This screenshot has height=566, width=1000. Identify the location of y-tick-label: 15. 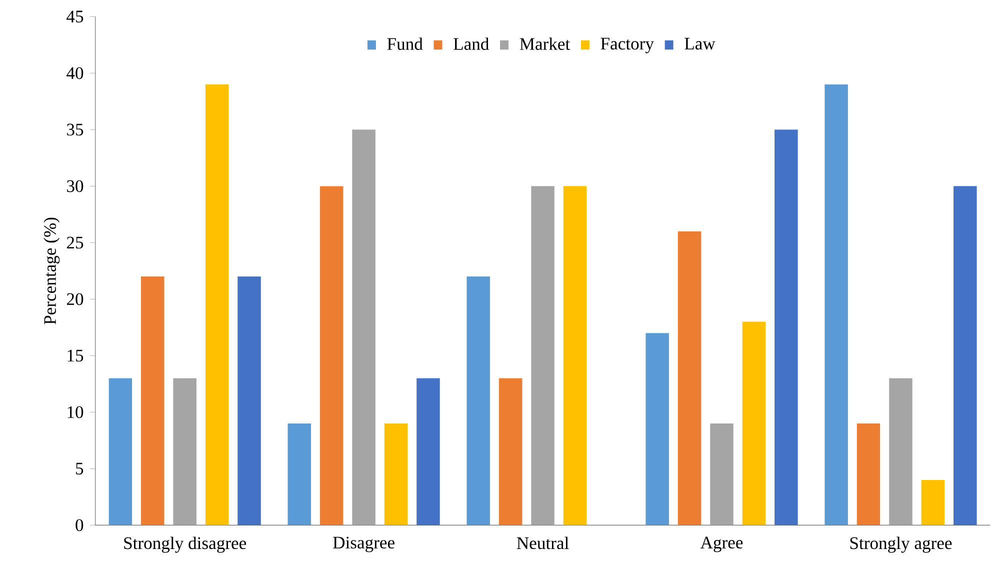
(76, 356).